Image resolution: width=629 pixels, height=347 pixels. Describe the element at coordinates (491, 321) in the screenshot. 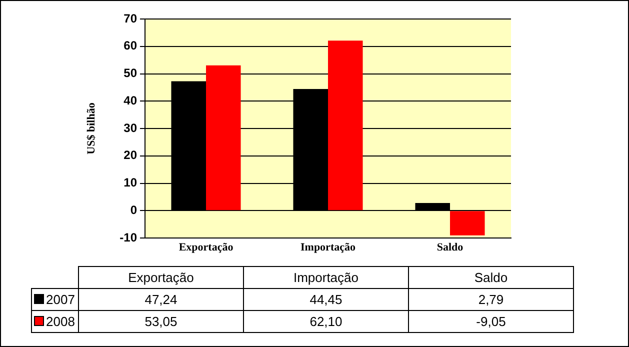

I see `data-label: -9,05` at that location.